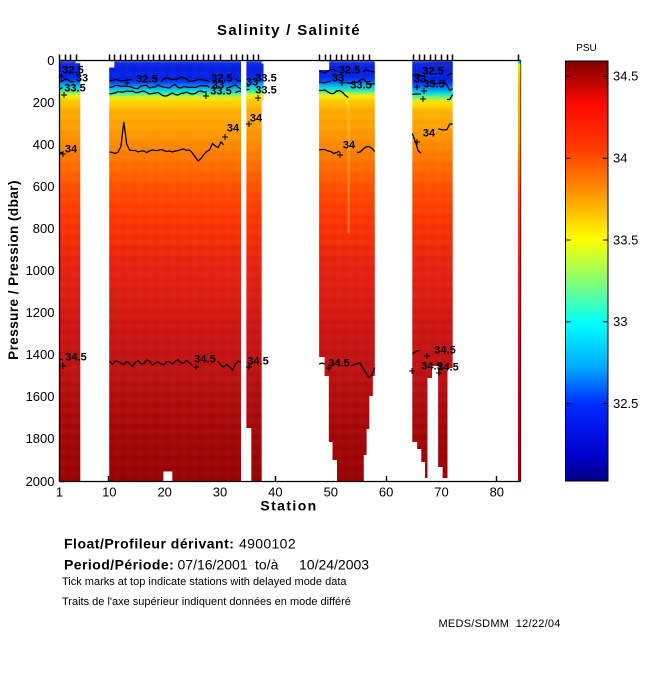 This screenshot has width=650, height=680. What do you see at coordinates (109, 492) in the screenshot?
I see `svg-text: 10` at bounding box center [109, 492].